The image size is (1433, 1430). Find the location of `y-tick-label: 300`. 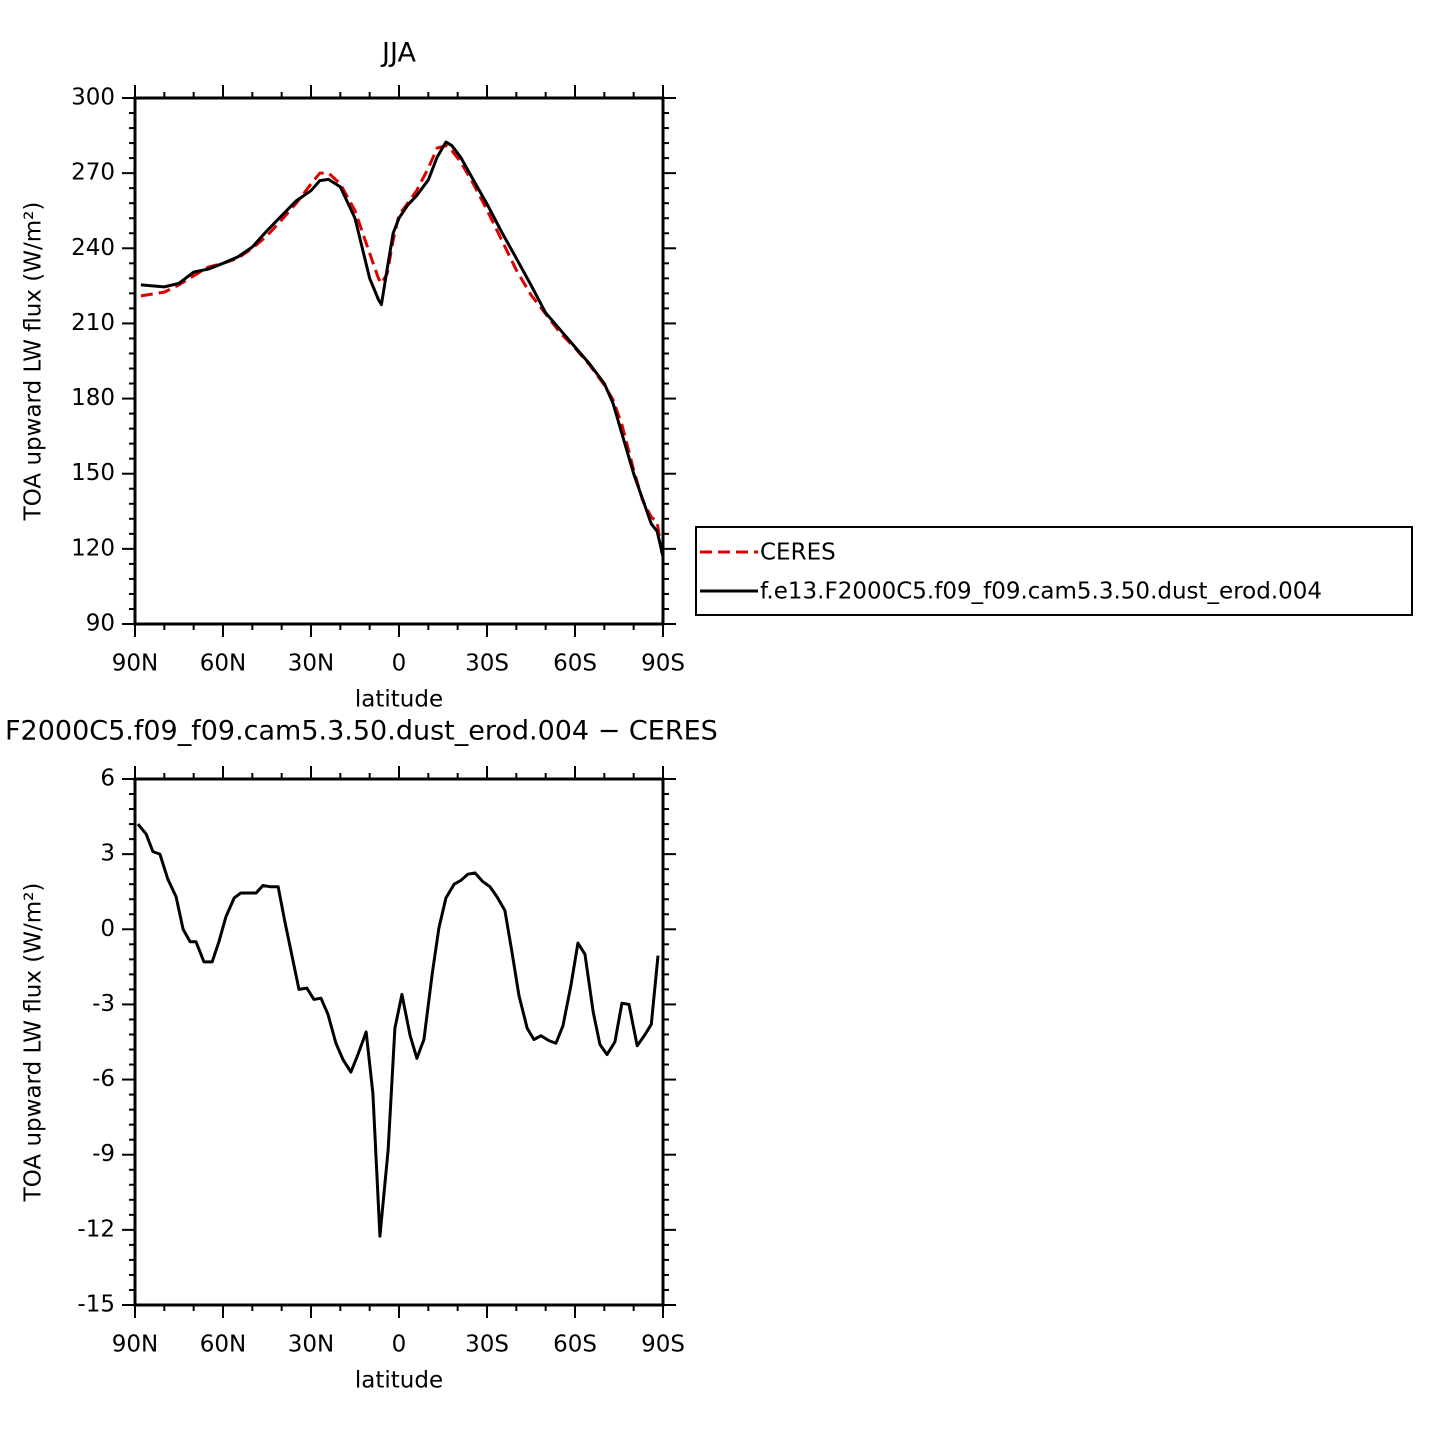

y-tick-label: 300 is located at coordinates (93, 98).